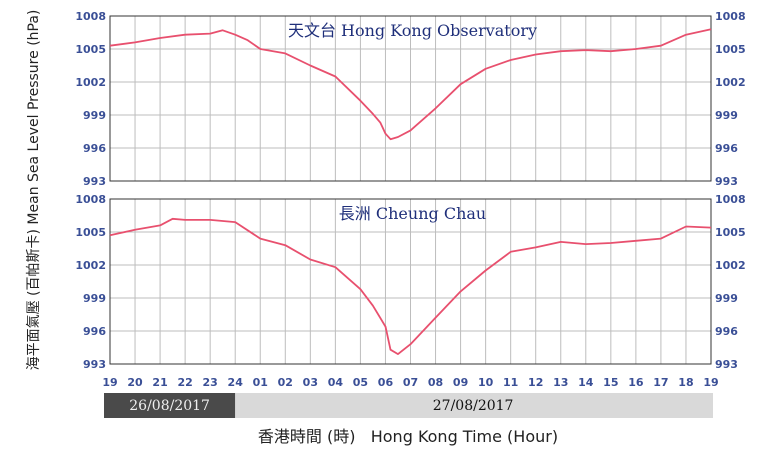 The width and height of the screenshot is (764, 453). I want to click on x-tick-label: 17, so click(660, 382).